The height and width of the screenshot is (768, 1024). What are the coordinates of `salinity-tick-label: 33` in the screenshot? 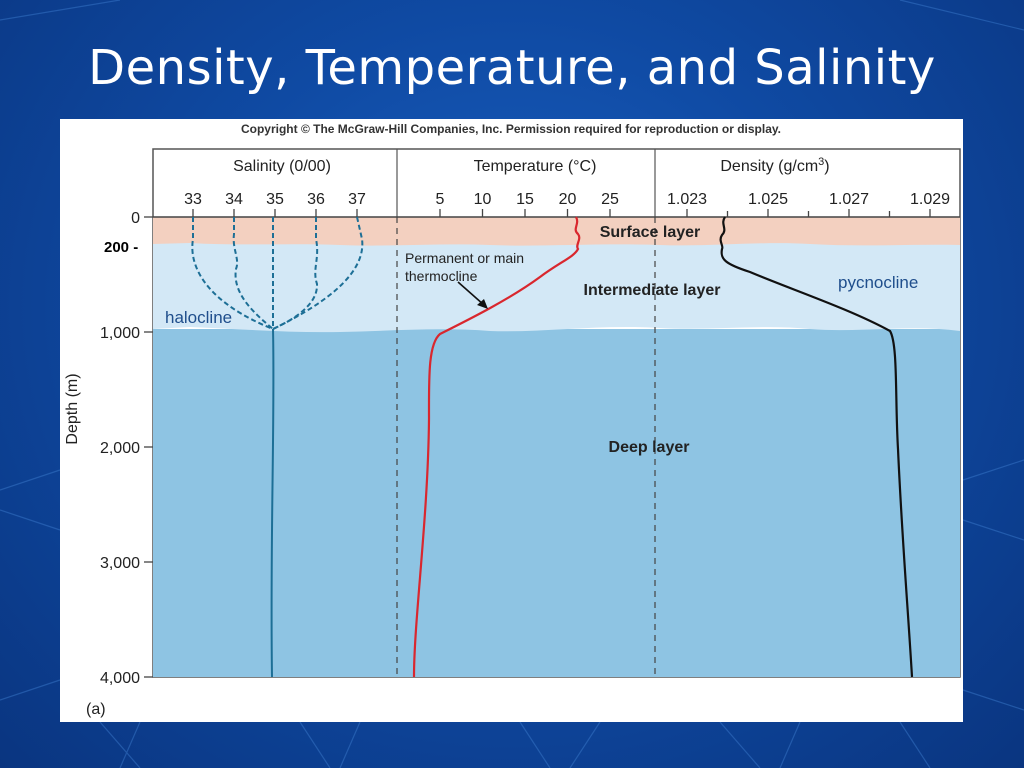 It's located at (193, 199).